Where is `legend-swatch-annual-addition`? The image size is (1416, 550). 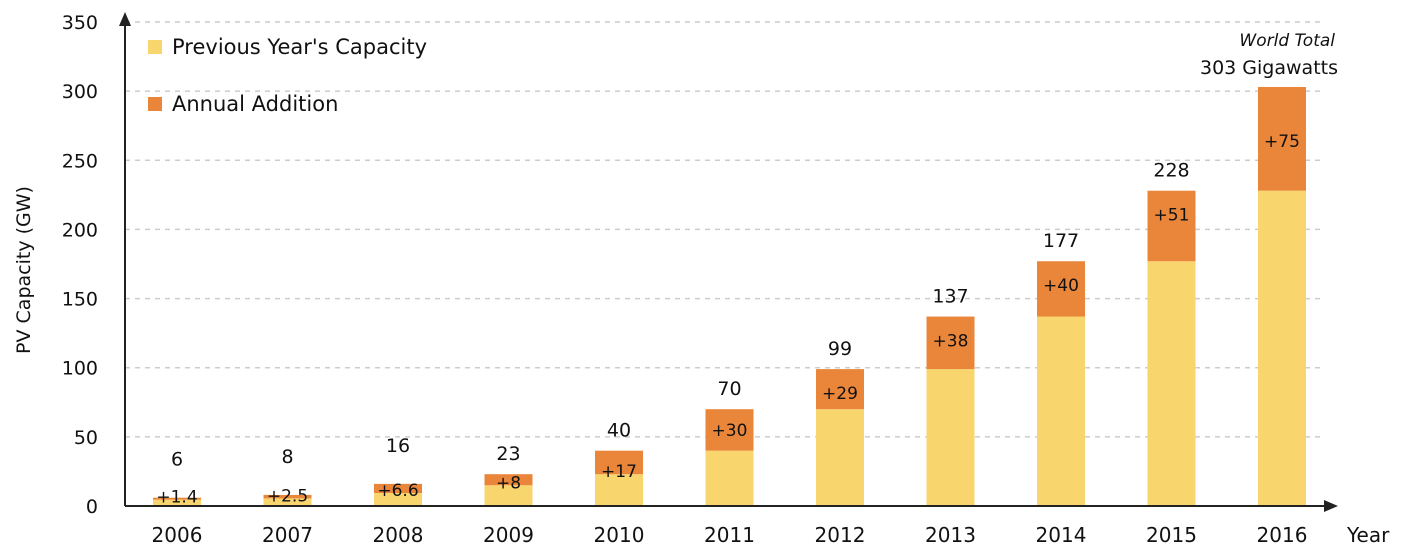 legend-swatch-annual-addition is located at coordinates (155, 104).